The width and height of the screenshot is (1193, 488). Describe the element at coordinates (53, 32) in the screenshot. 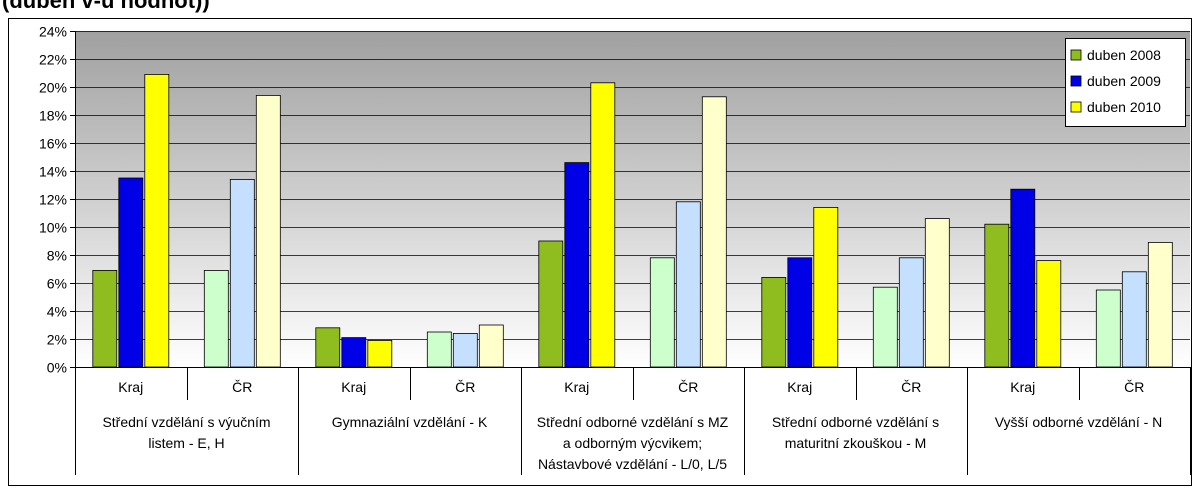

I see `y-tick-label: 24%` at that location.